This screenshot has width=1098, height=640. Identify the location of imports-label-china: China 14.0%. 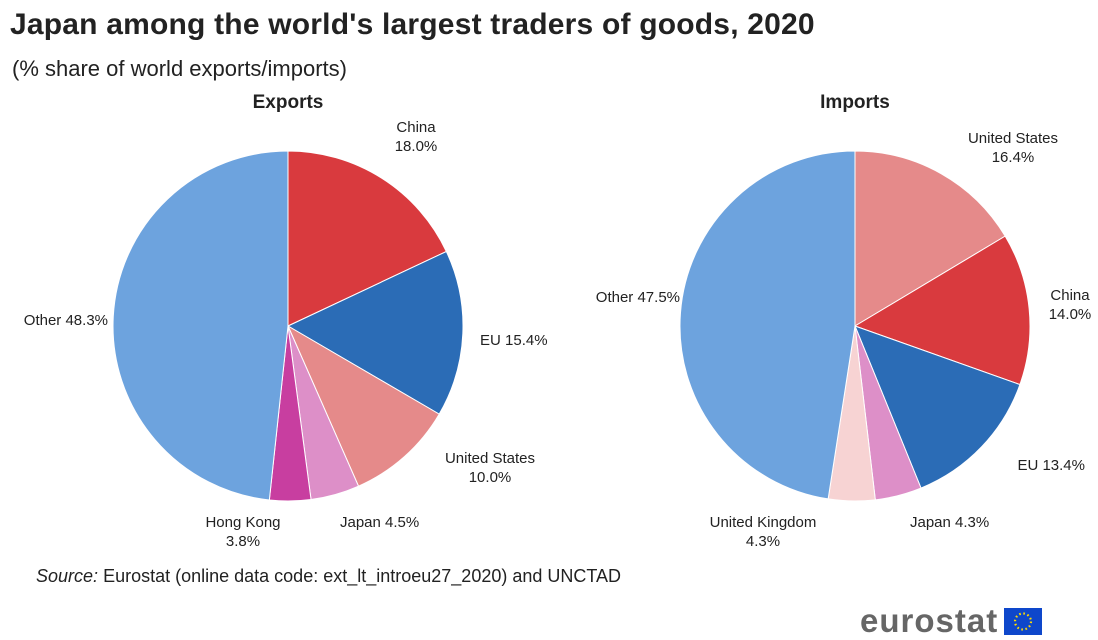
(1070, 305).